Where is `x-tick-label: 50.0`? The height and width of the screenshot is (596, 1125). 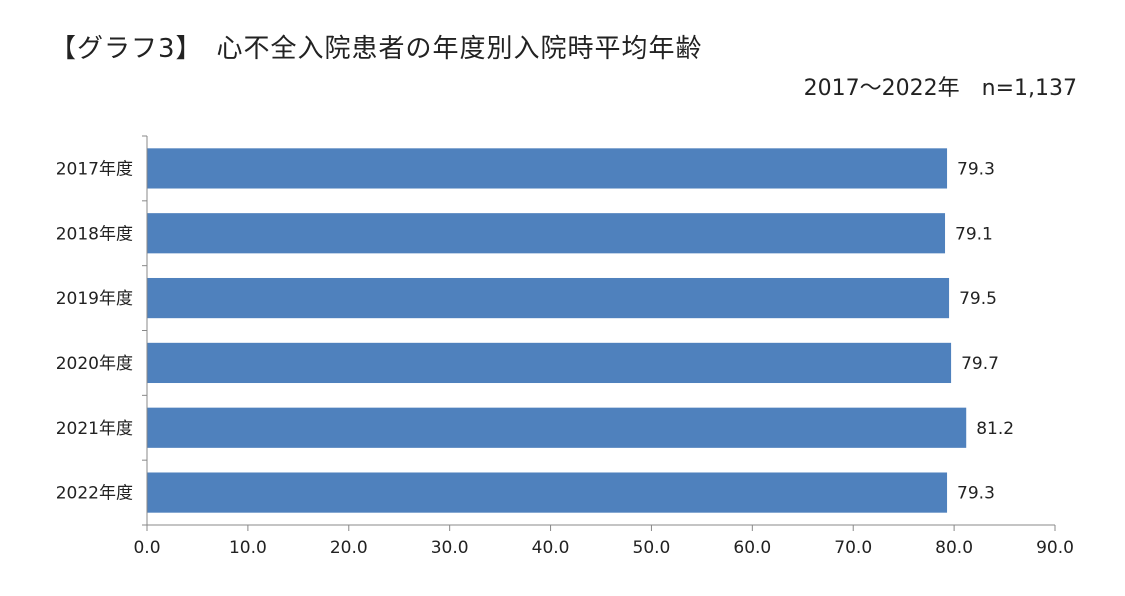
x-tick-label: 50.0 is located at coordinates (652, 548).